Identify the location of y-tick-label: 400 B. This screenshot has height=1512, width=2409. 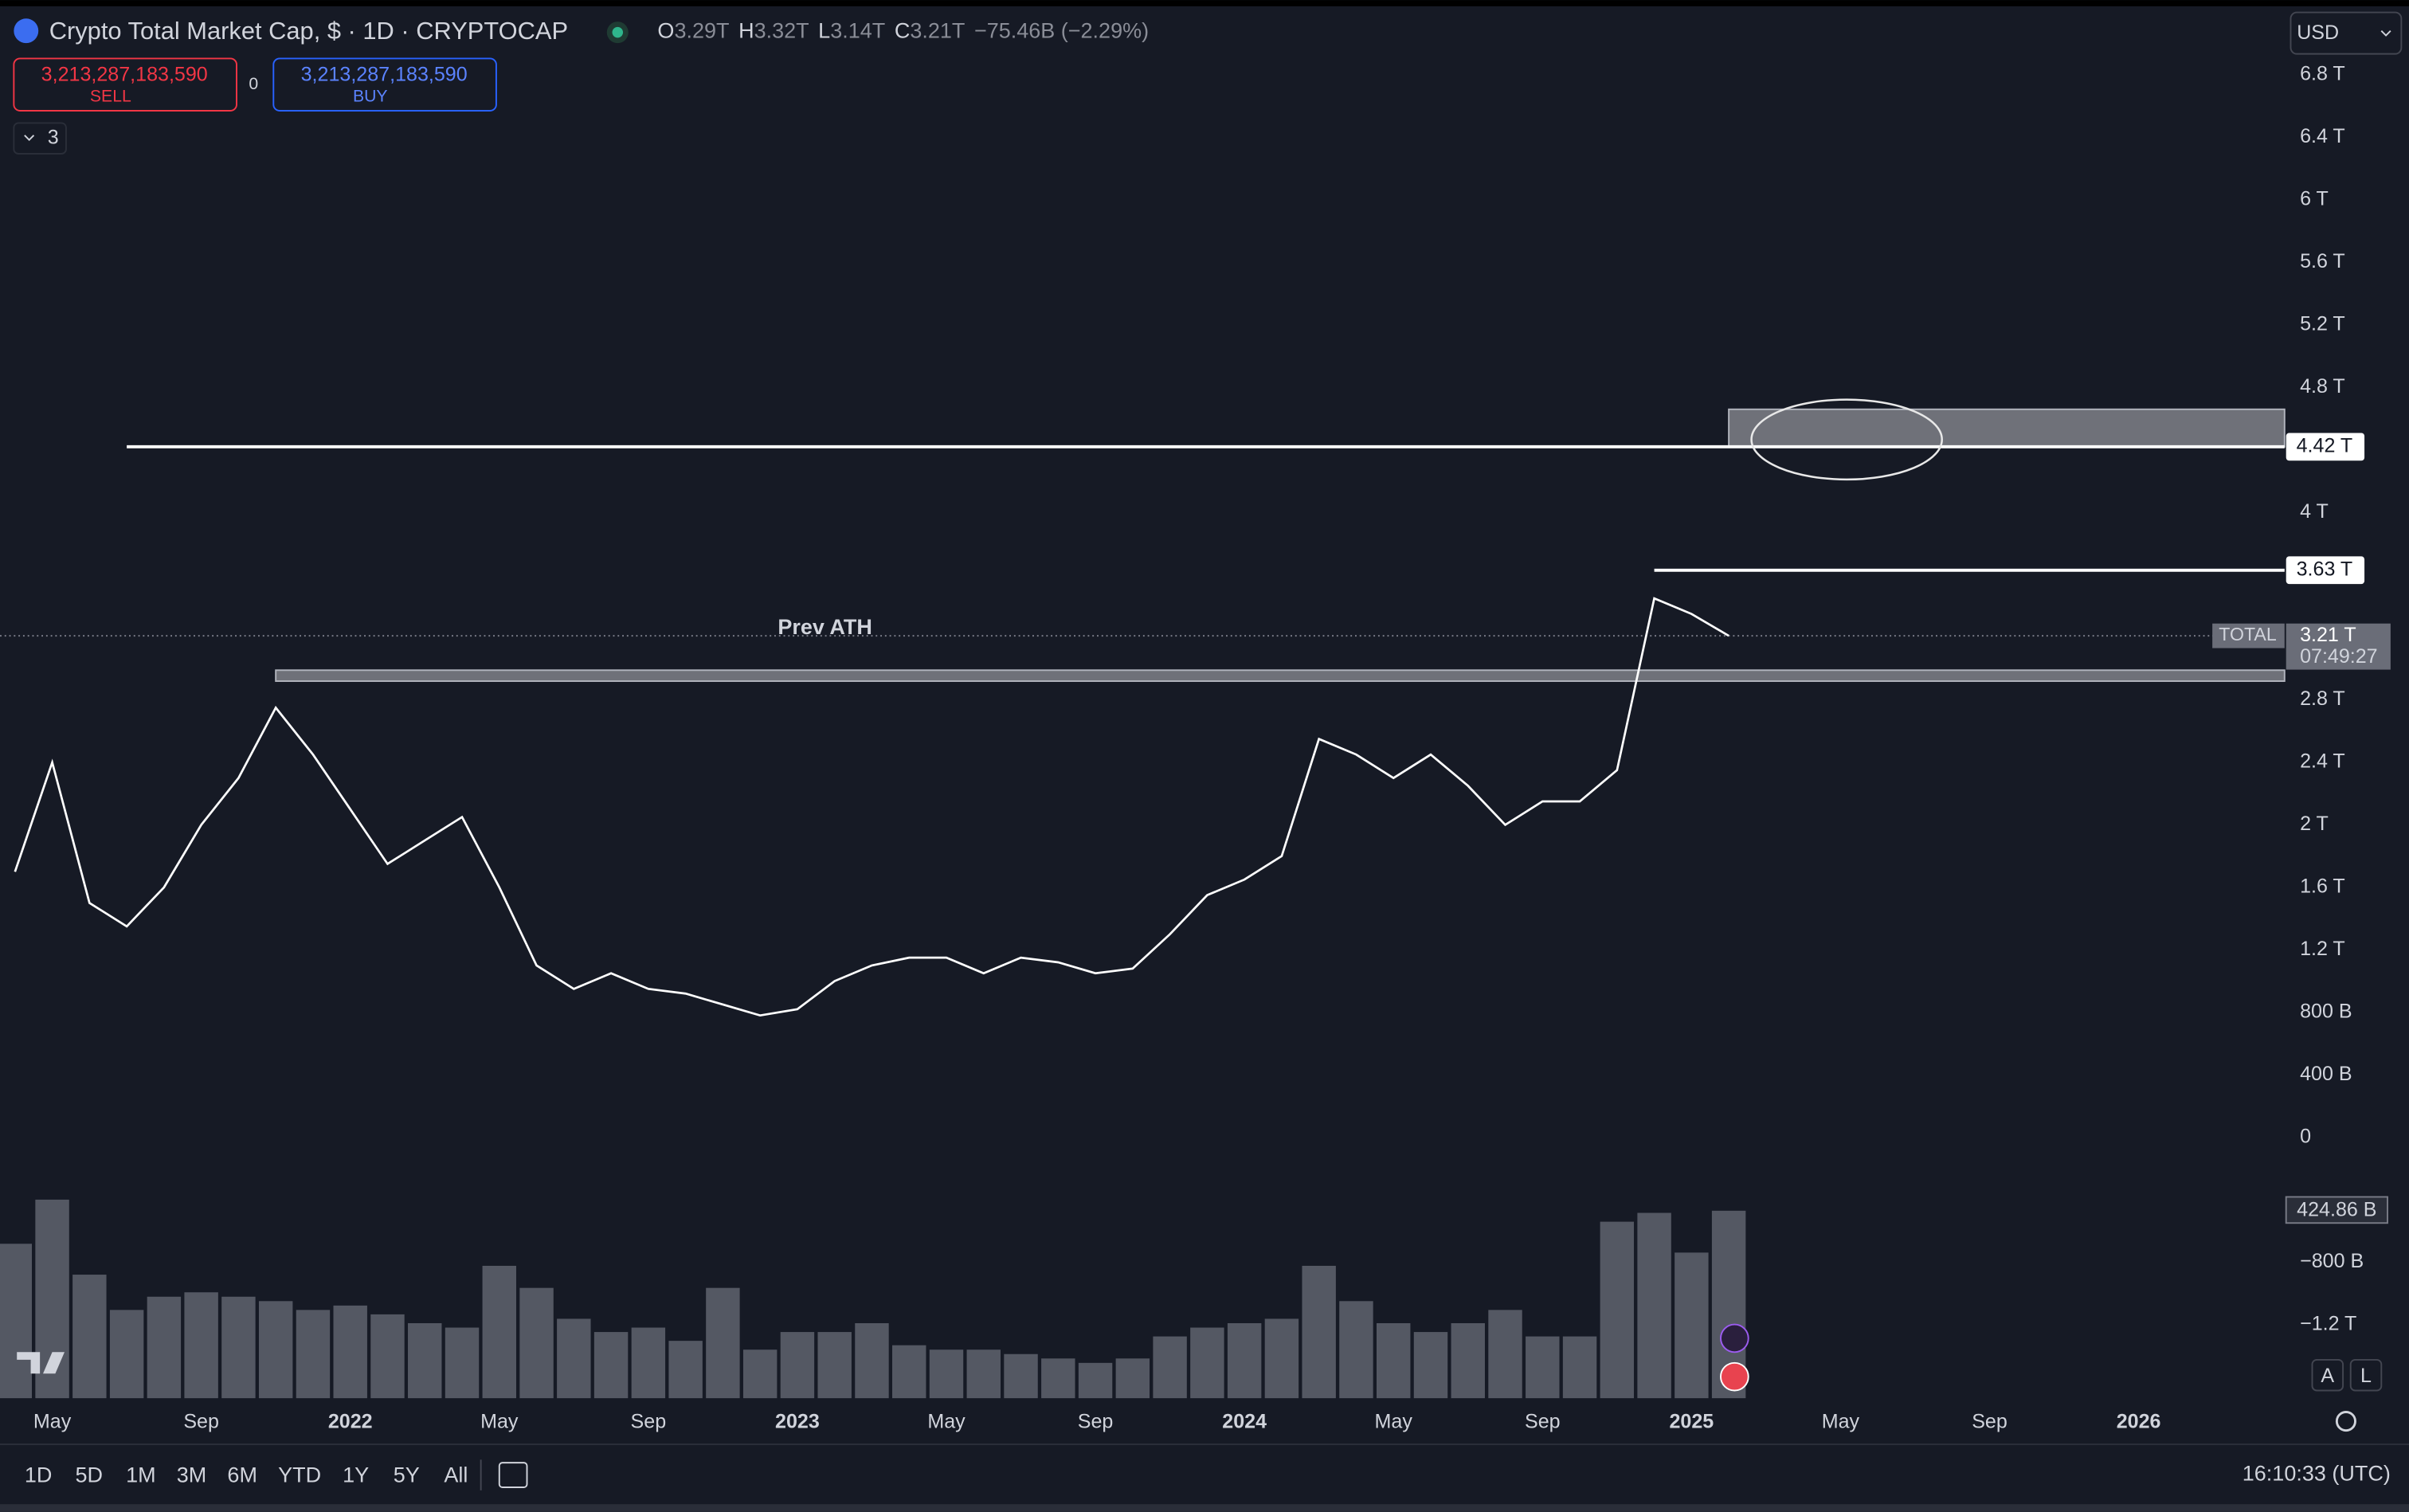
(2326, 1074).